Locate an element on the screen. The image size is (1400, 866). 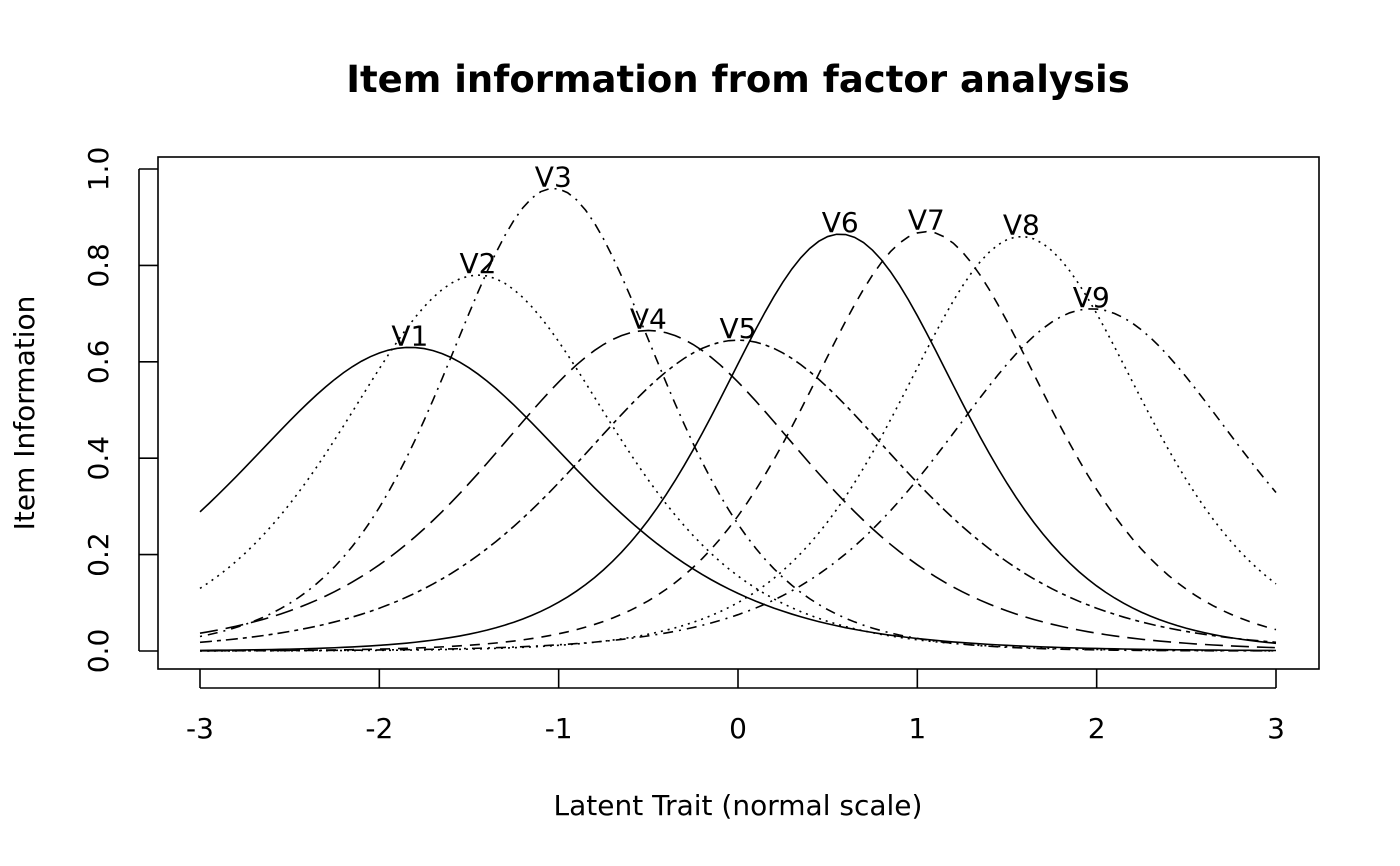
curve-label-v6: V6 is located at coordinates (840, 222).